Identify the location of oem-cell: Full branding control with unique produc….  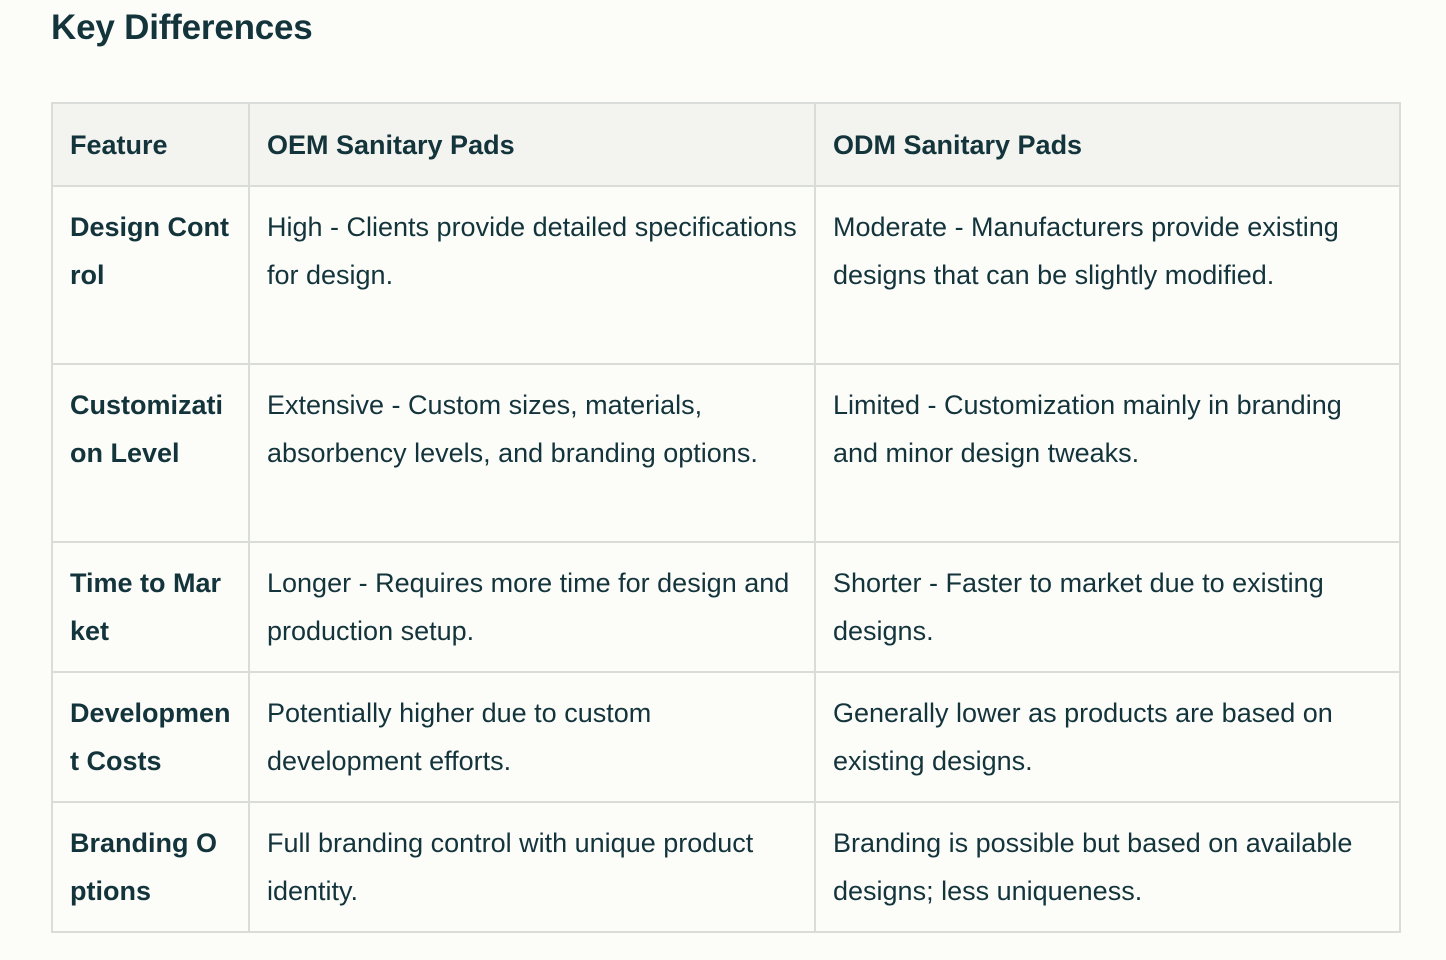
(532, 867).